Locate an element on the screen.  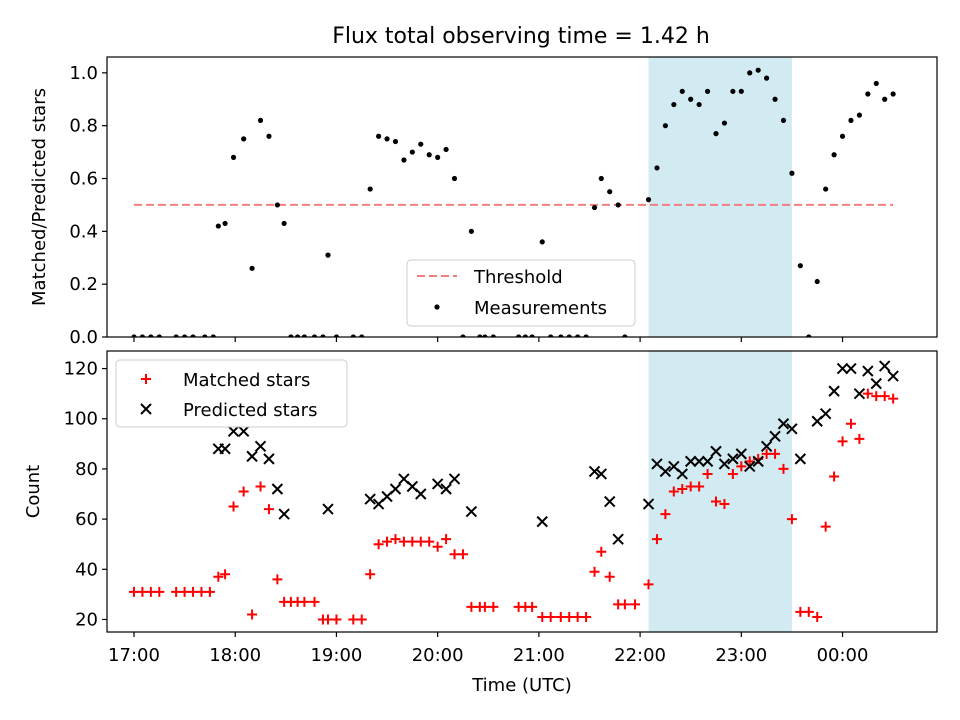
x-tick-label: 19:00 is located at coordinates (336, 655).